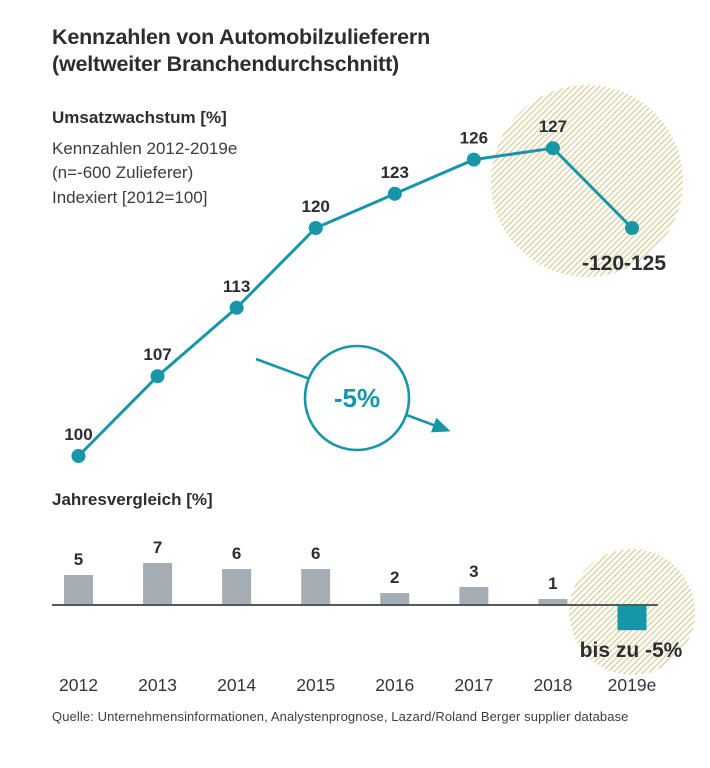 The width and height of the screenshot is (710, 768). I want to click on page-title-line1: Kennzahlen von Automobilzulieferern, so click(241, 37).